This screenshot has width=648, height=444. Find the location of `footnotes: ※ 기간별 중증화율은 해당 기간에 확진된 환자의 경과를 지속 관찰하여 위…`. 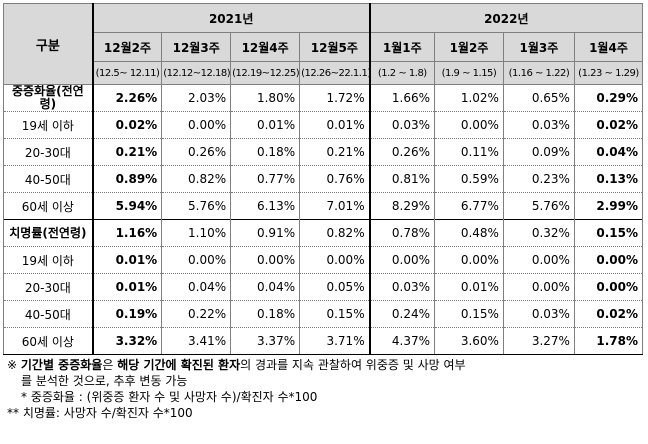

footnotes: ※ 기간별 중증화율은 해당 기간에 확진된 환자의 경과를 지속 관찰하여 위… is located at coordinates (323, 388).